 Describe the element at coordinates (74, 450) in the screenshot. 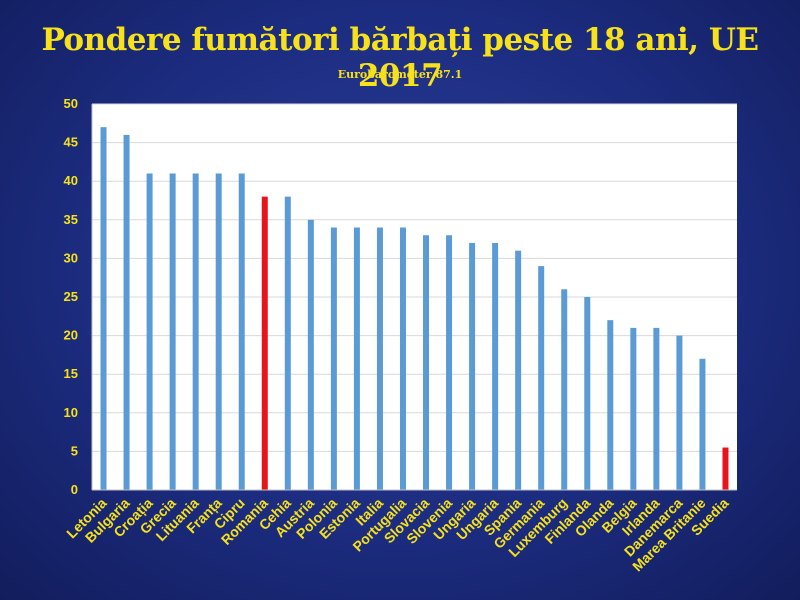

I see `y-tick-label: 5` at that location.